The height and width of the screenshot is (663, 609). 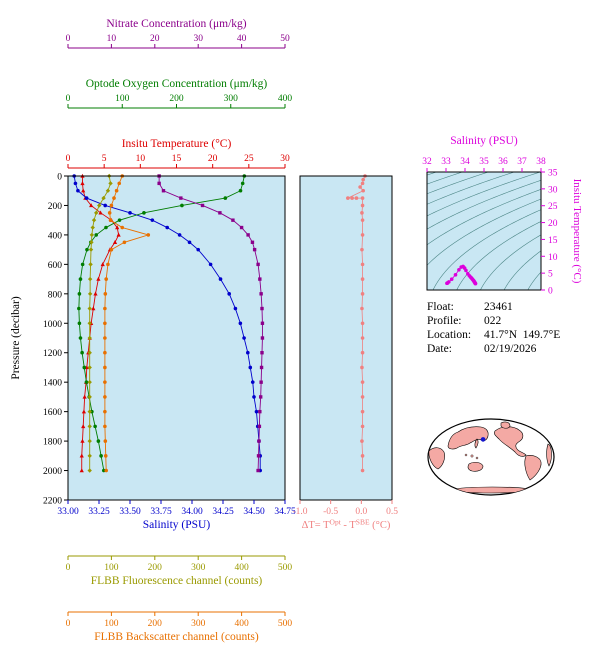 I want to click on pressure-tick-label: 800, so click(x=55, y=295).